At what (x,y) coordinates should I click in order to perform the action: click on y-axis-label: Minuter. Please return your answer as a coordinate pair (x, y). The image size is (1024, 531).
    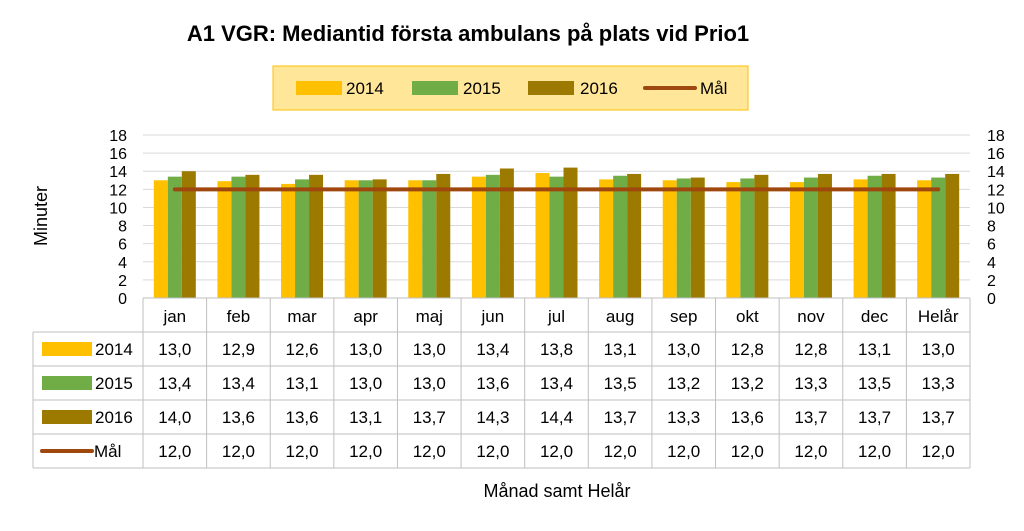
    Looking at the image, I should click on (41, 216).